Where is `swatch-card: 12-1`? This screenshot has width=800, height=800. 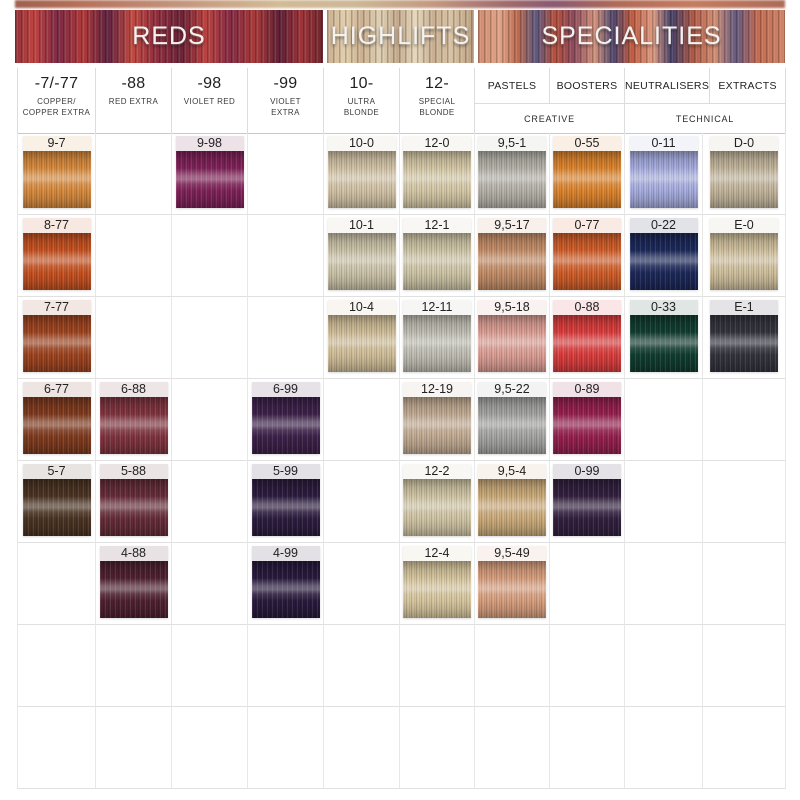
swatch-card: 12-1 is located at coordinates (437, 254).